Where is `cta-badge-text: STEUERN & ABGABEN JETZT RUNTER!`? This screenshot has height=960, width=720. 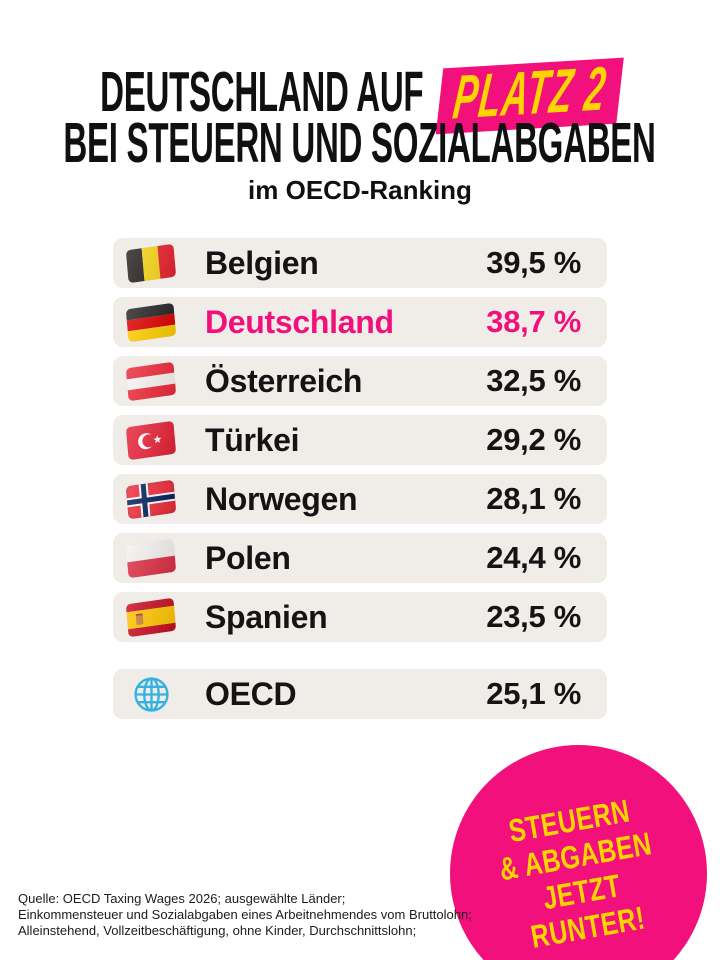 cta-badge-text: STEUERN & ABGABEN JETZT RUNTER! is located at coordinates (578, 873).